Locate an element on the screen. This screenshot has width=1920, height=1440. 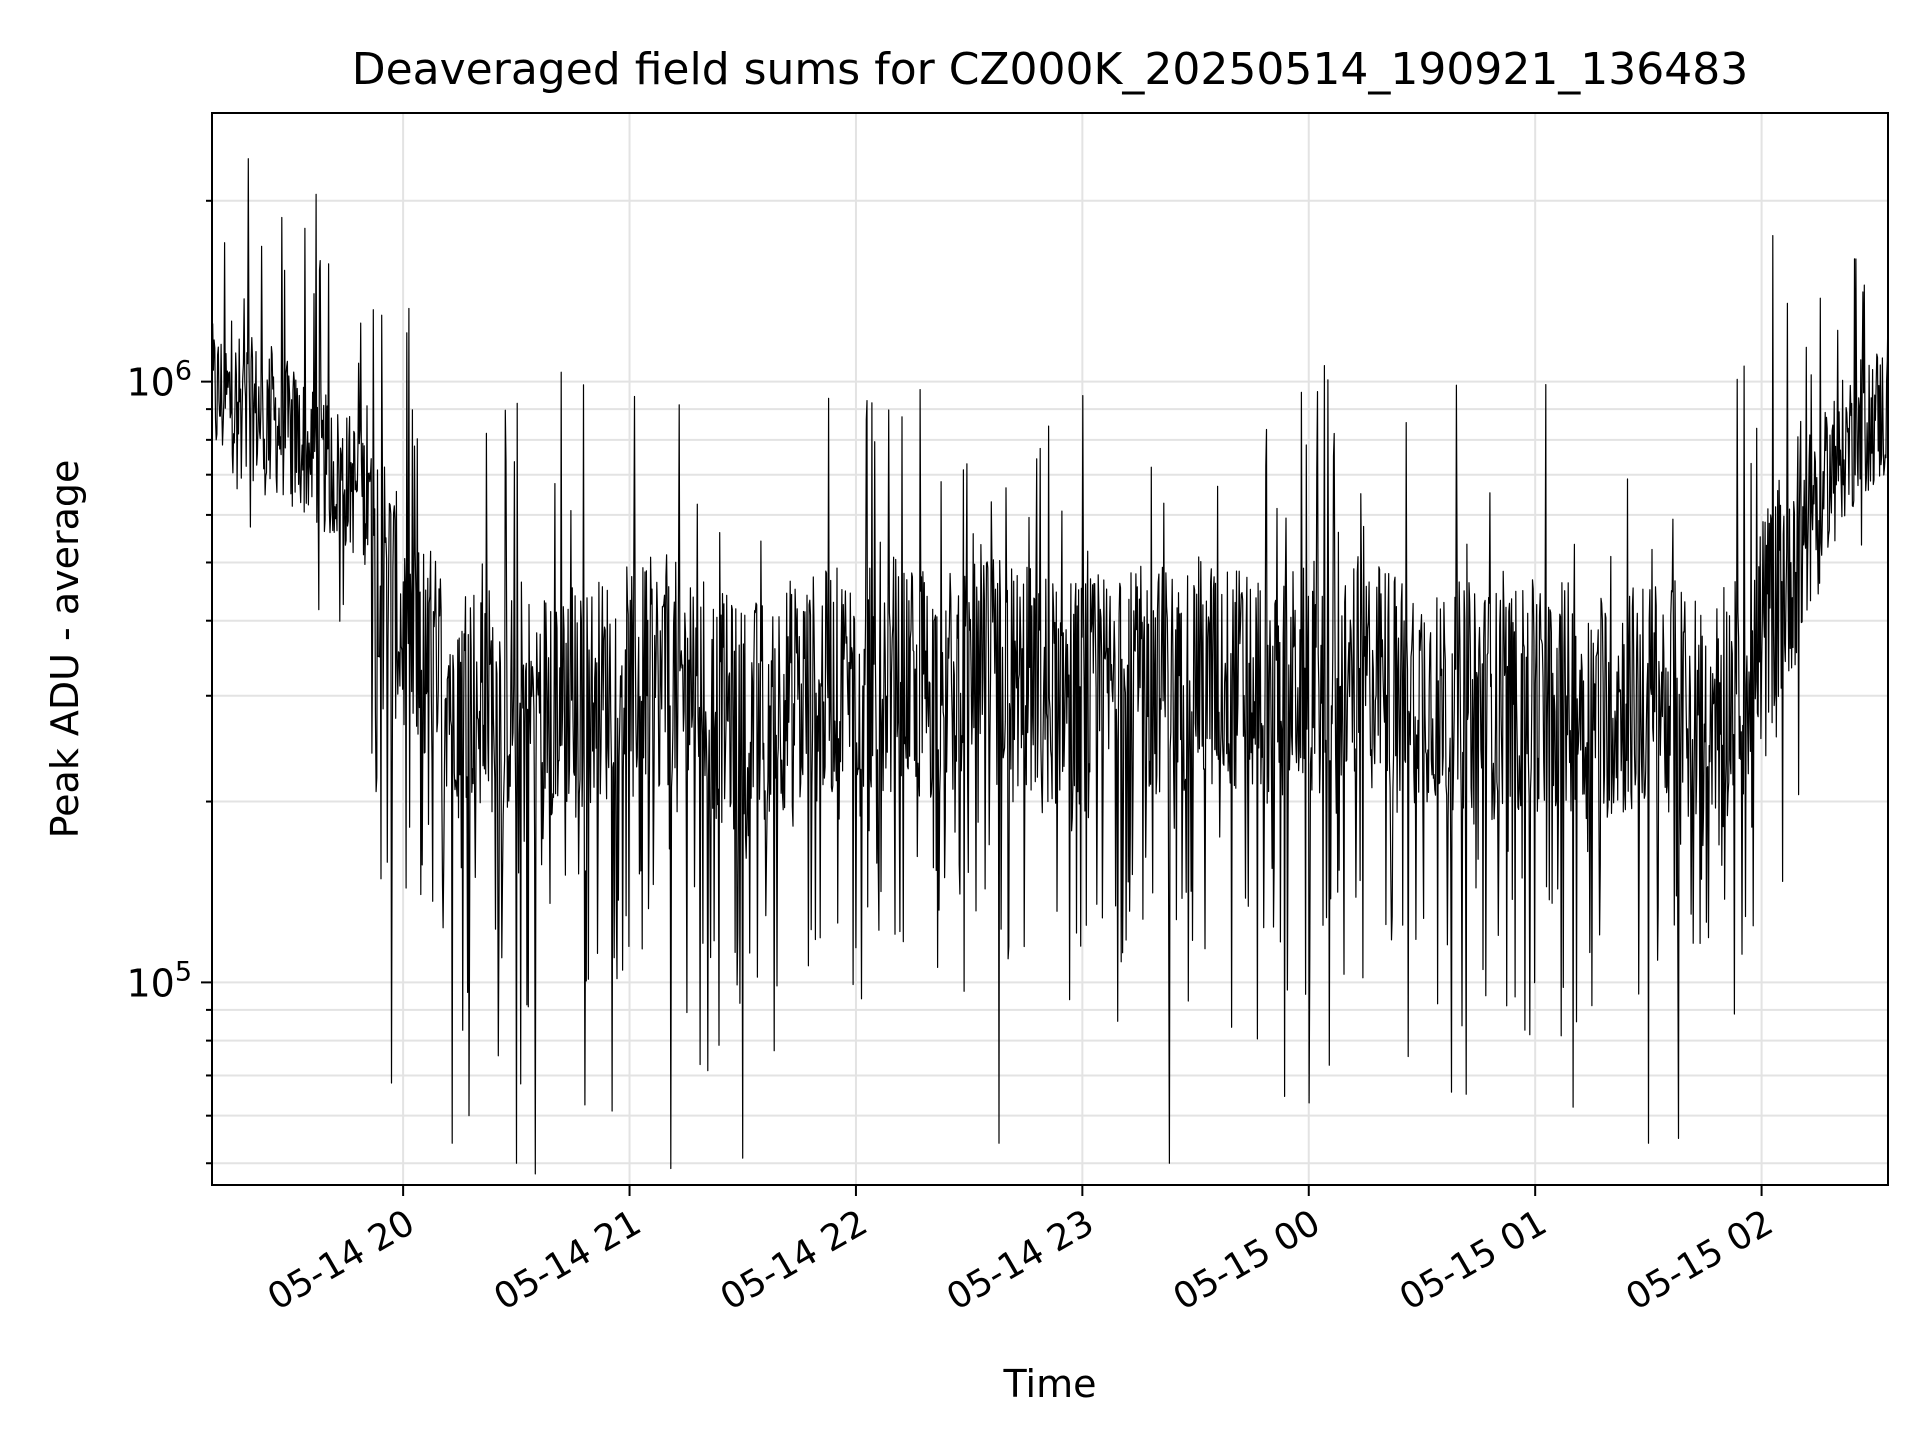
y-tick-label: 105 is located at coordinates (159, 980).